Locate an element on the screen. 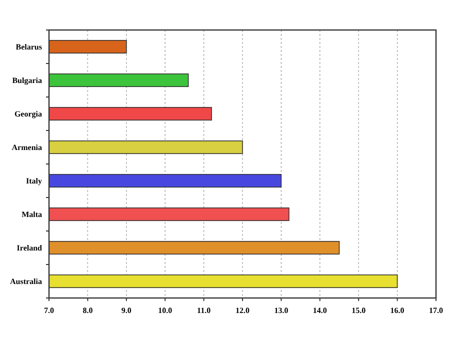 The width and height of the screenshot is (450, 337). x-tick-label: 17.0 is located at coordinates (436, 310).